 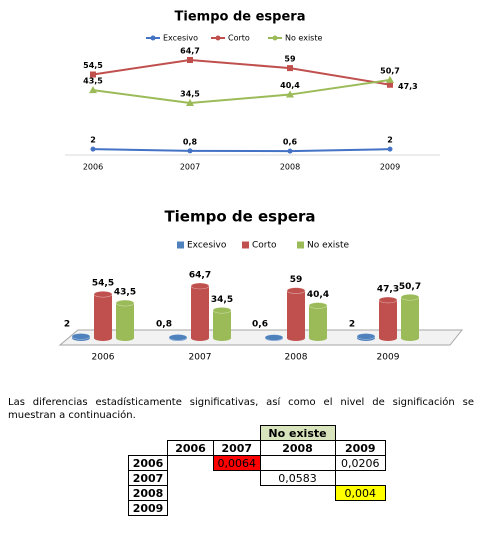 What do you see at coordinates (297, 448) in the screenshot?
I see `column-header: 2008` at bounding box center [297, 448].